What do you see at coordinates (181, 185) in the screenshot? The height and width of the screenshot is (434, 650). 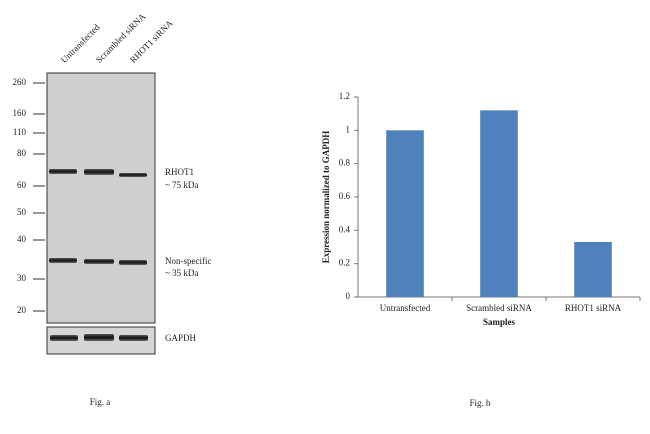 I see `band-label: ~ 75 kDa` at bounding box center [181, 185].